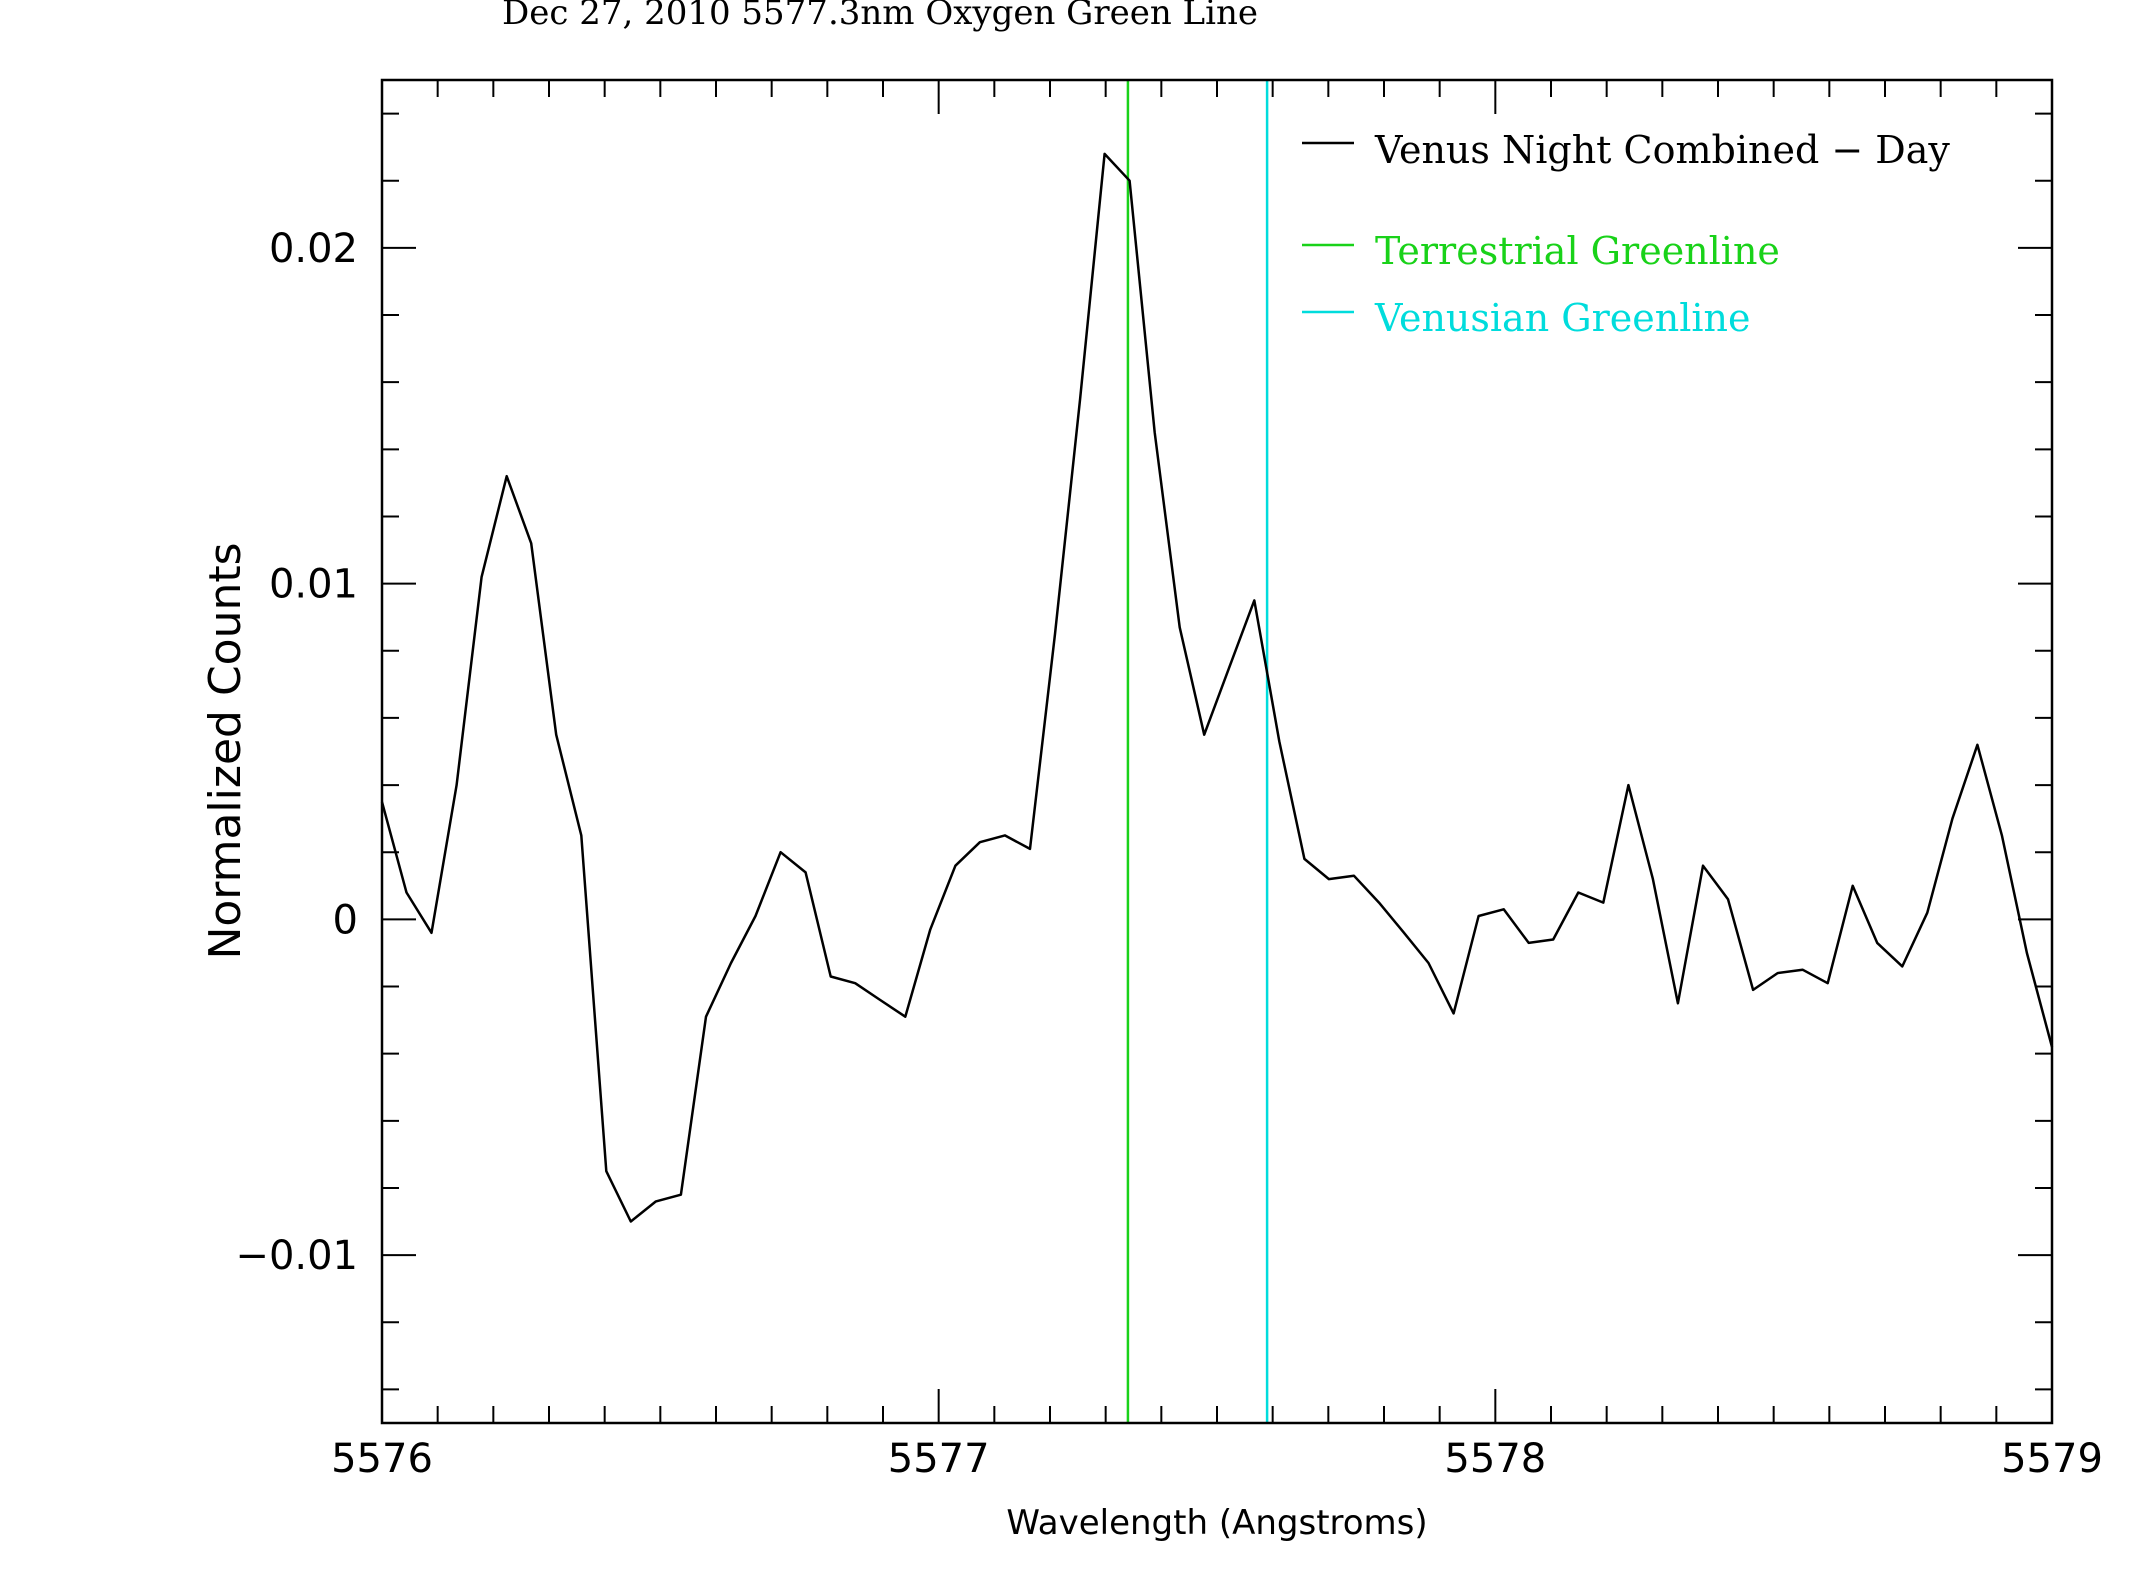  What do you see at coordinates (382, 1459) in the screenshot?
I see `x-tick-label: 5576` at bounding box center [382, 1459].